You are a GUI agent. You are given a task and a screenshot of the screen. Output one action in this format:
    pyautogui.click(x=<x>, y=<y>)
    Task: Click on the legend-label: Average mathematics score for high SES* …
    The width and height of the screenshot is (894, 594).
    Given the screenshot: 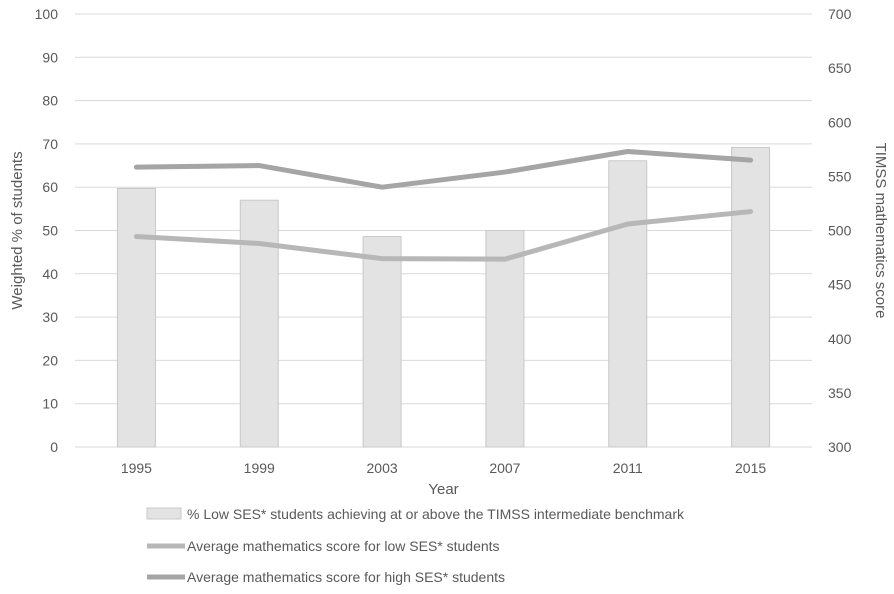 What is the action you would take?
    pyautogui.click(x=346, y=577)
    